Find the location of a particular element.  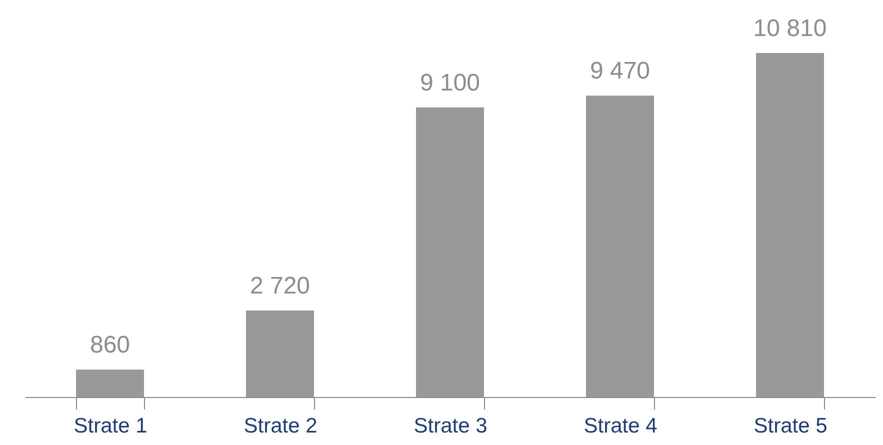

data-label: 10 810 is located at coordinates (790, 28).